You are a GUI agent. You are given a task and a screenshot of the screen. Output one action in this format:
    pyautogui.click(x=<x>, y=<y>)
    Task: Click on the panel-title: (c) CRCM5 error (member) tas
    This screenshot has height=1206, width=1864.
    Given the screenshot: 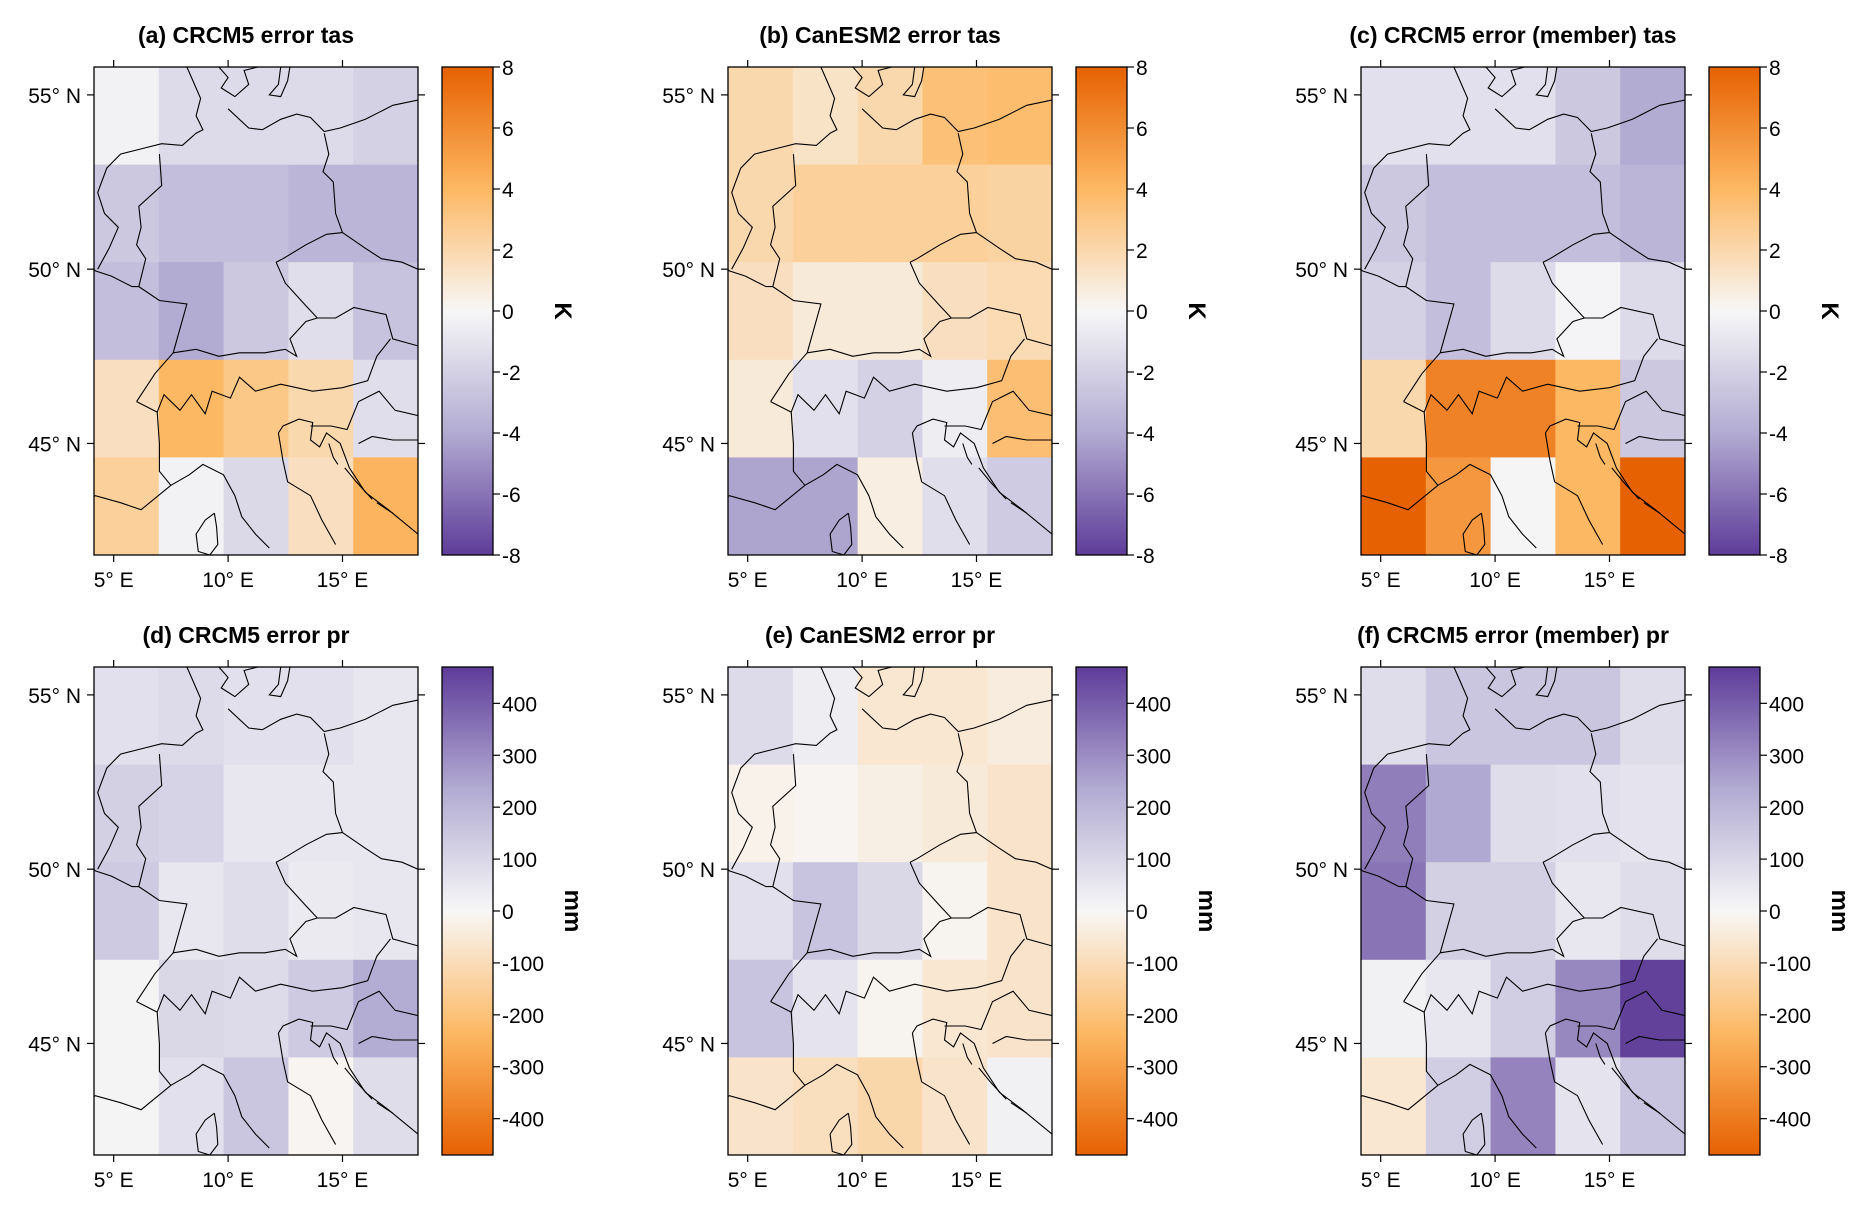 What is the action you would take?
    pyautogui.click(x=1512, y=35)
    